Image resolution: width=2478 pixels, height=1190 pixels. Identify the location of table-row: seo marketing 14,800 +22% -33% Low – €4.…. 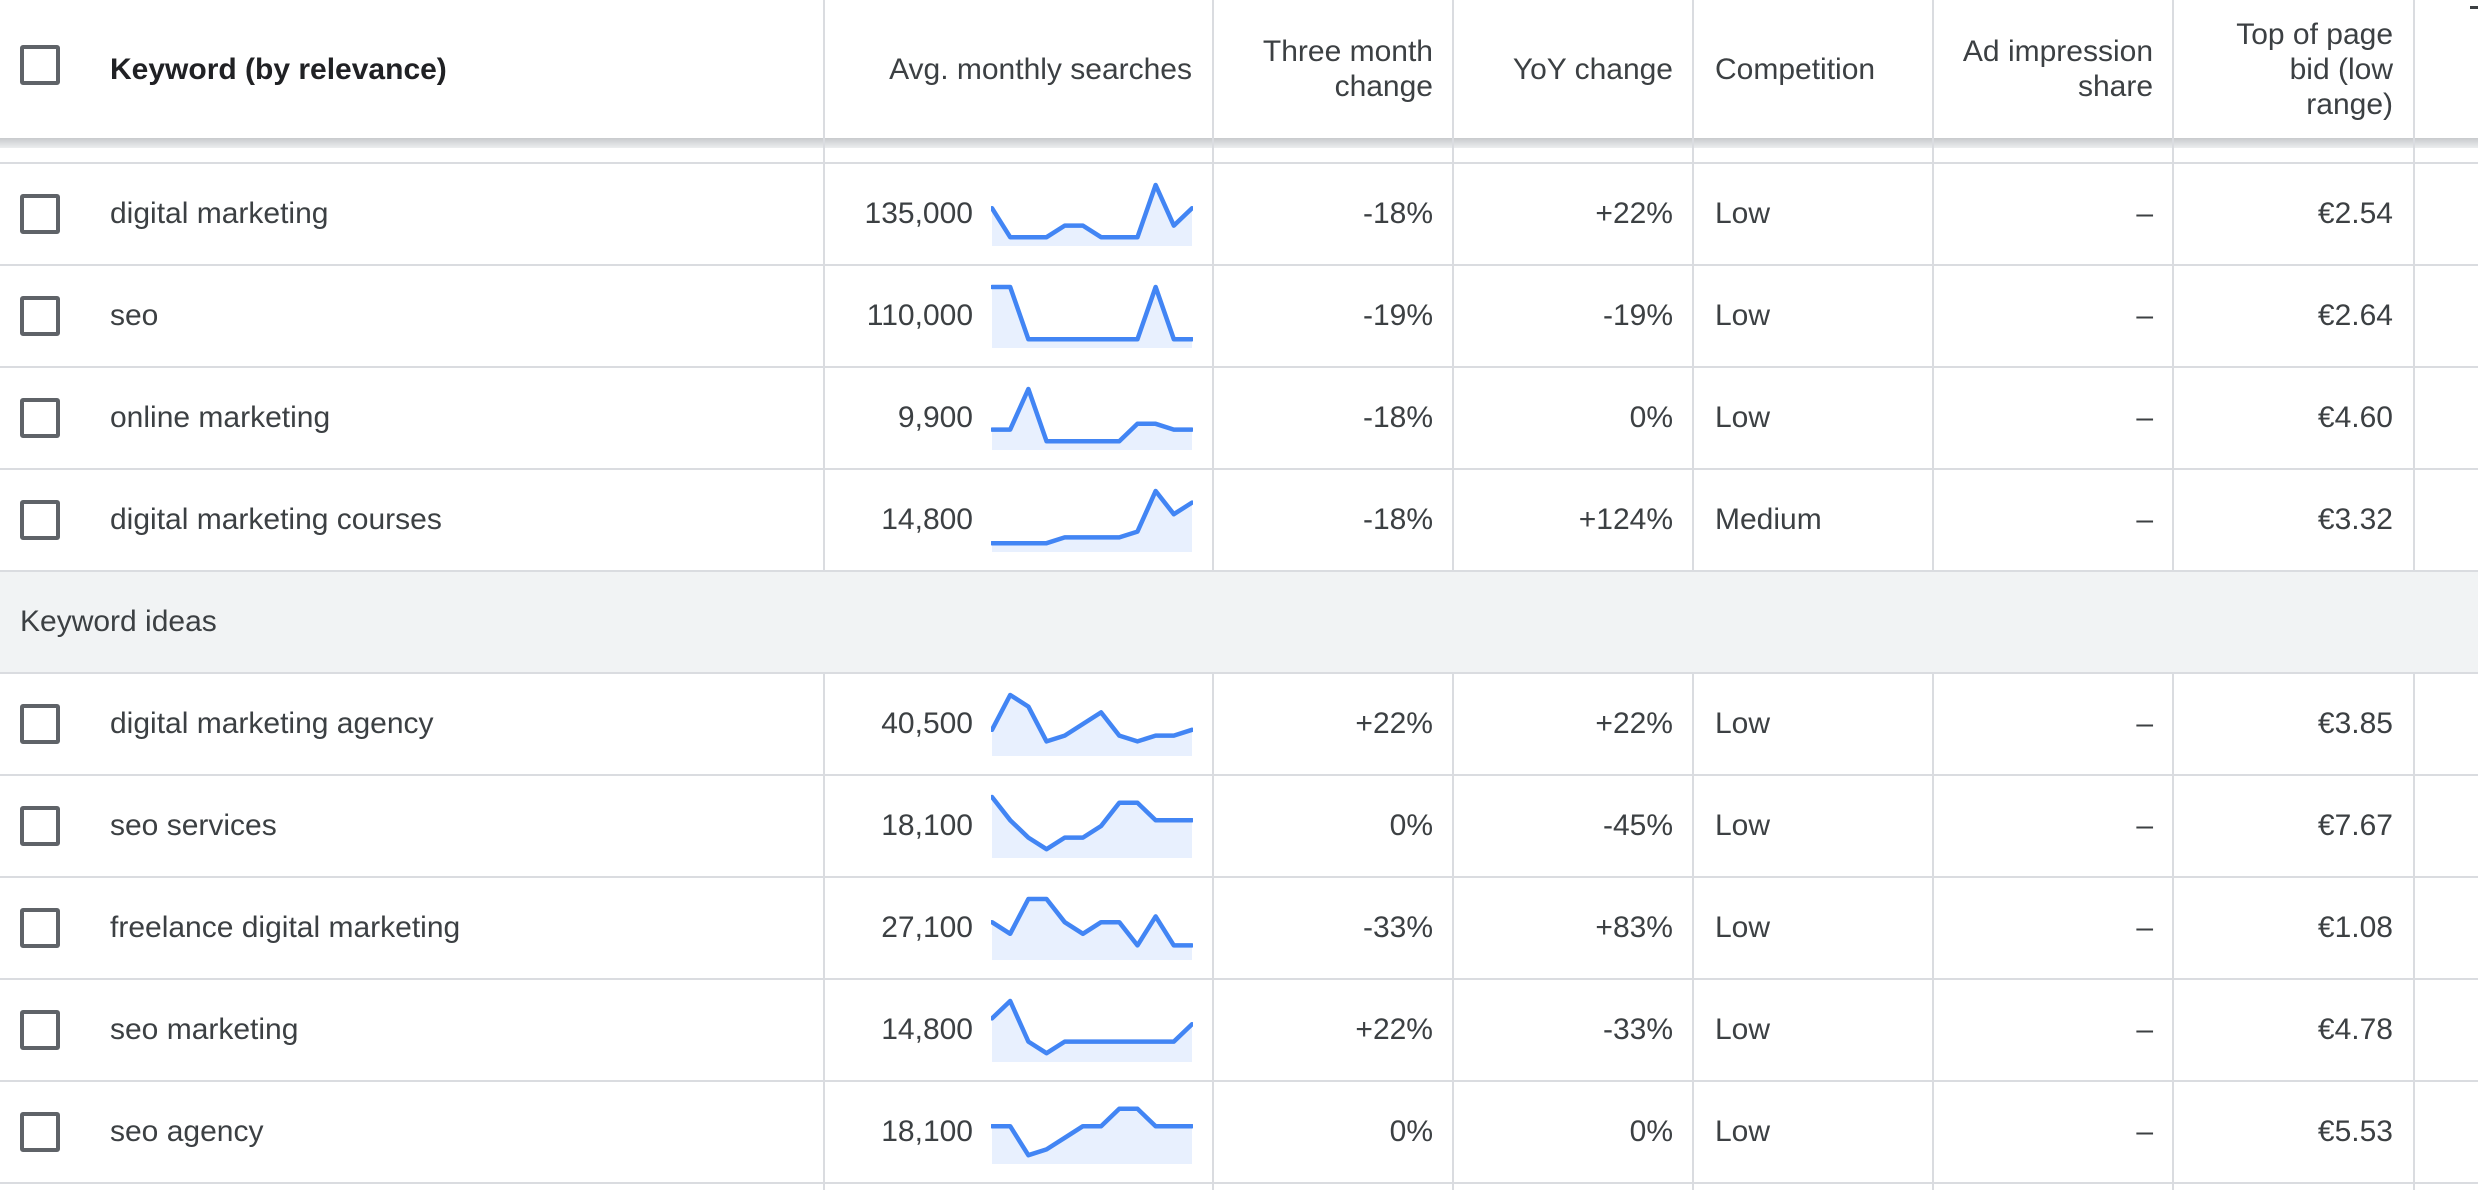
(1239, 1030).